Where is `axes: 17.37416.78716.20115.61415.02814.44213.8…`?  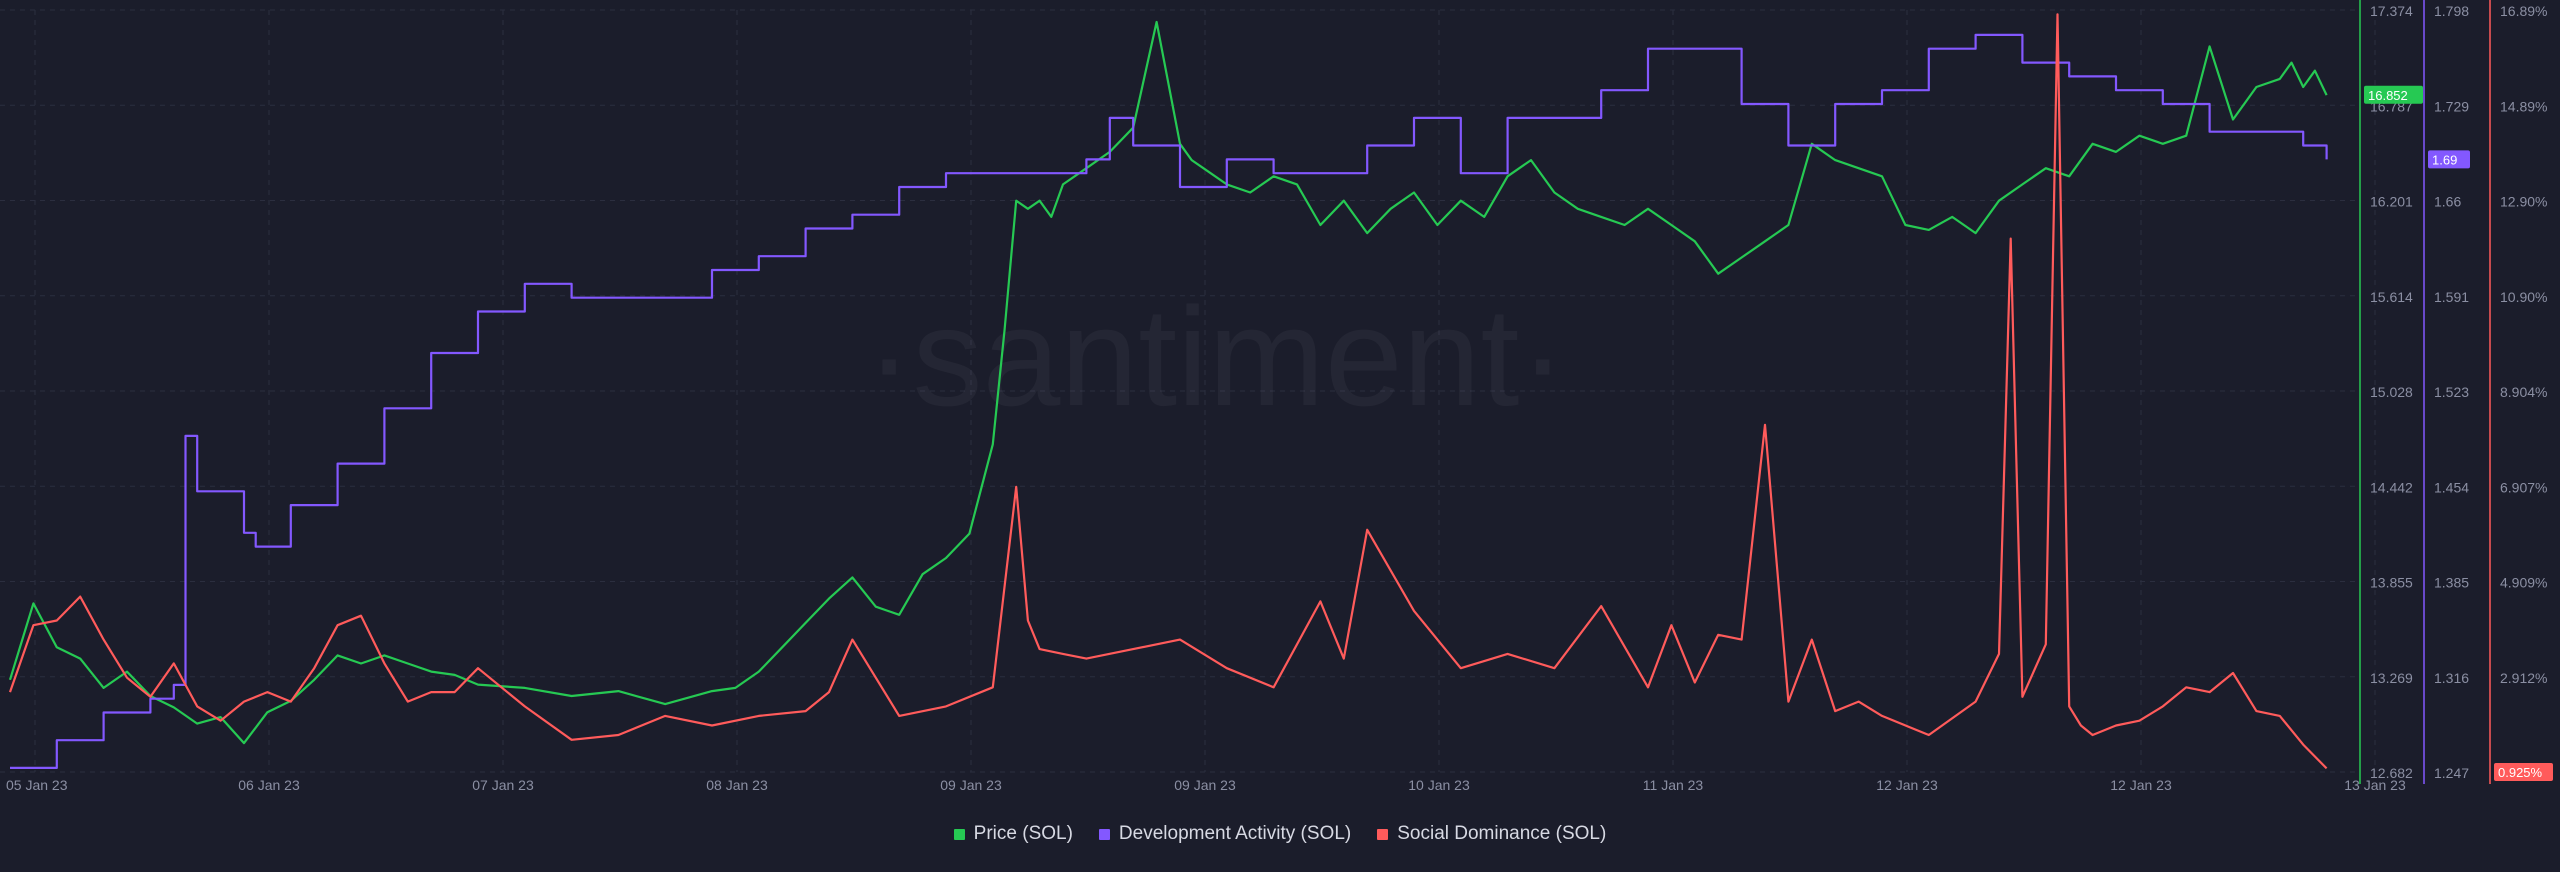 axes: 17.37416.78716.20115.61415.02814.44213.8… is located at coordinates (2456, 392).